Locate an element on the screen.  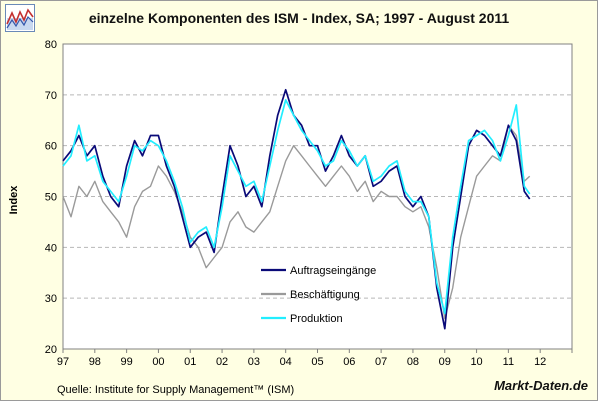
y-tick-label: 40 is located at coordinates (51, 248).